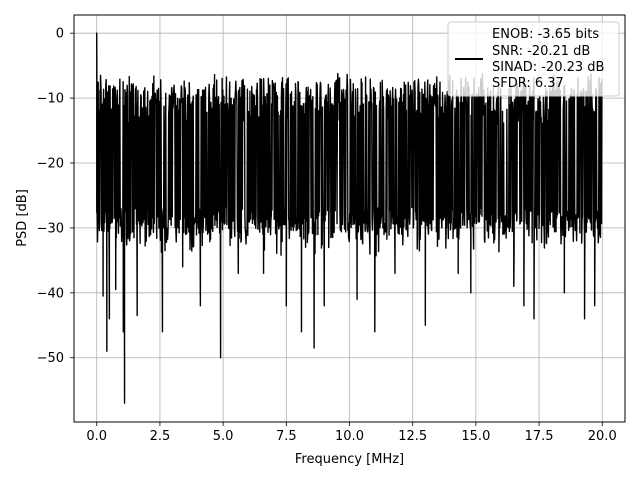 Image resolution: width=640 pixels, height=480 pixels. What do you see at coordinates (286, 436) in the screenshot?
I see `x-tick-label: 7.5` at bounding box center [286, 436].